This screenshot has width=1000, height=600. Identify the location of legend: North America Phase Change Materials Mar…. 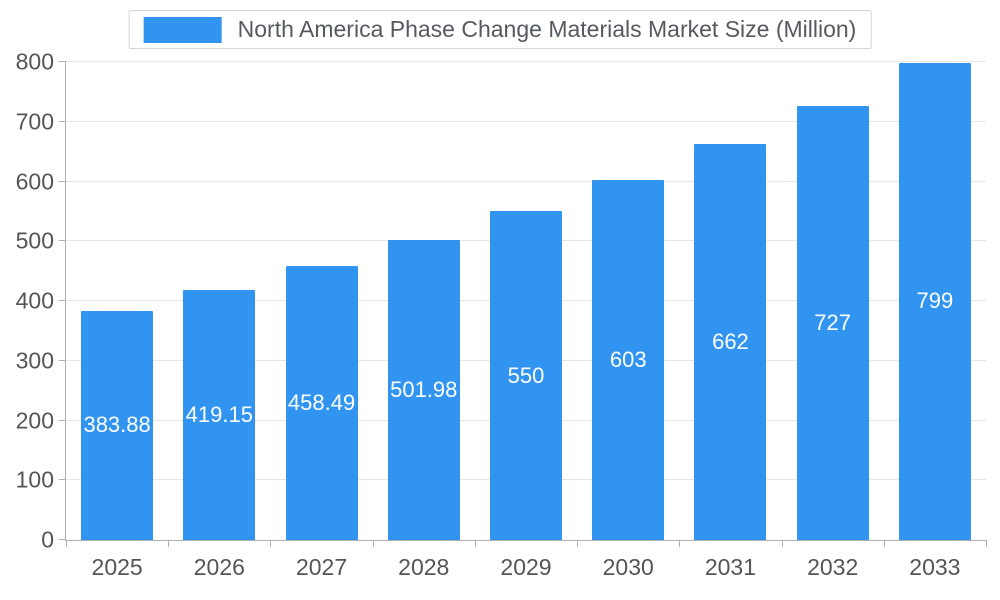
(500, 29).